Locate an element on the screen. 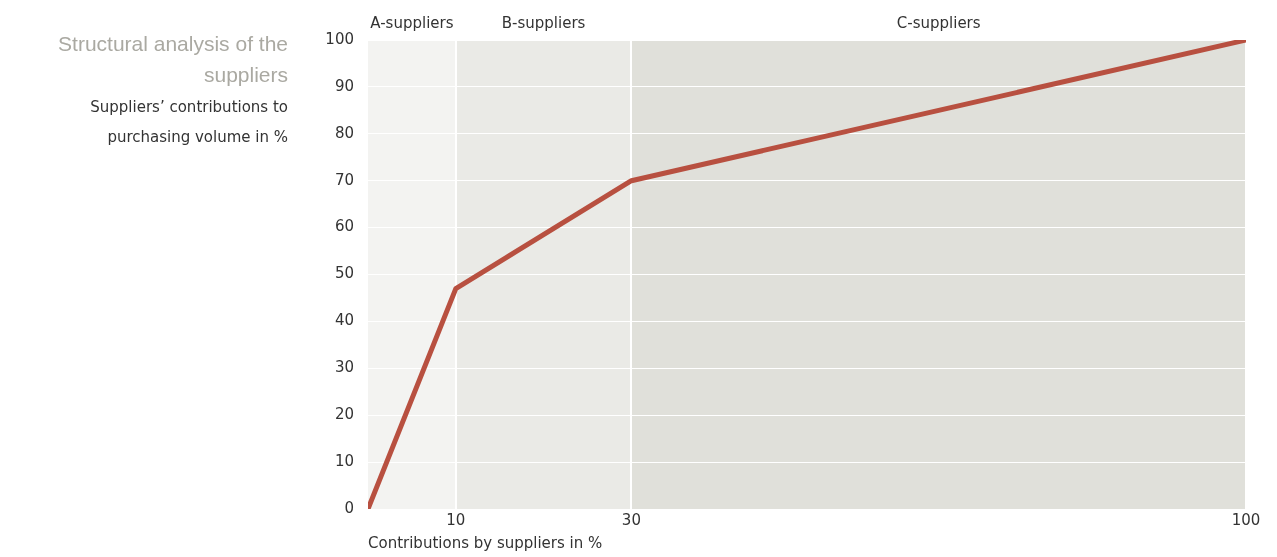 This screenshot has width=1277, height=557. y-tick-label: 20 is located at coordinates (344, 414).